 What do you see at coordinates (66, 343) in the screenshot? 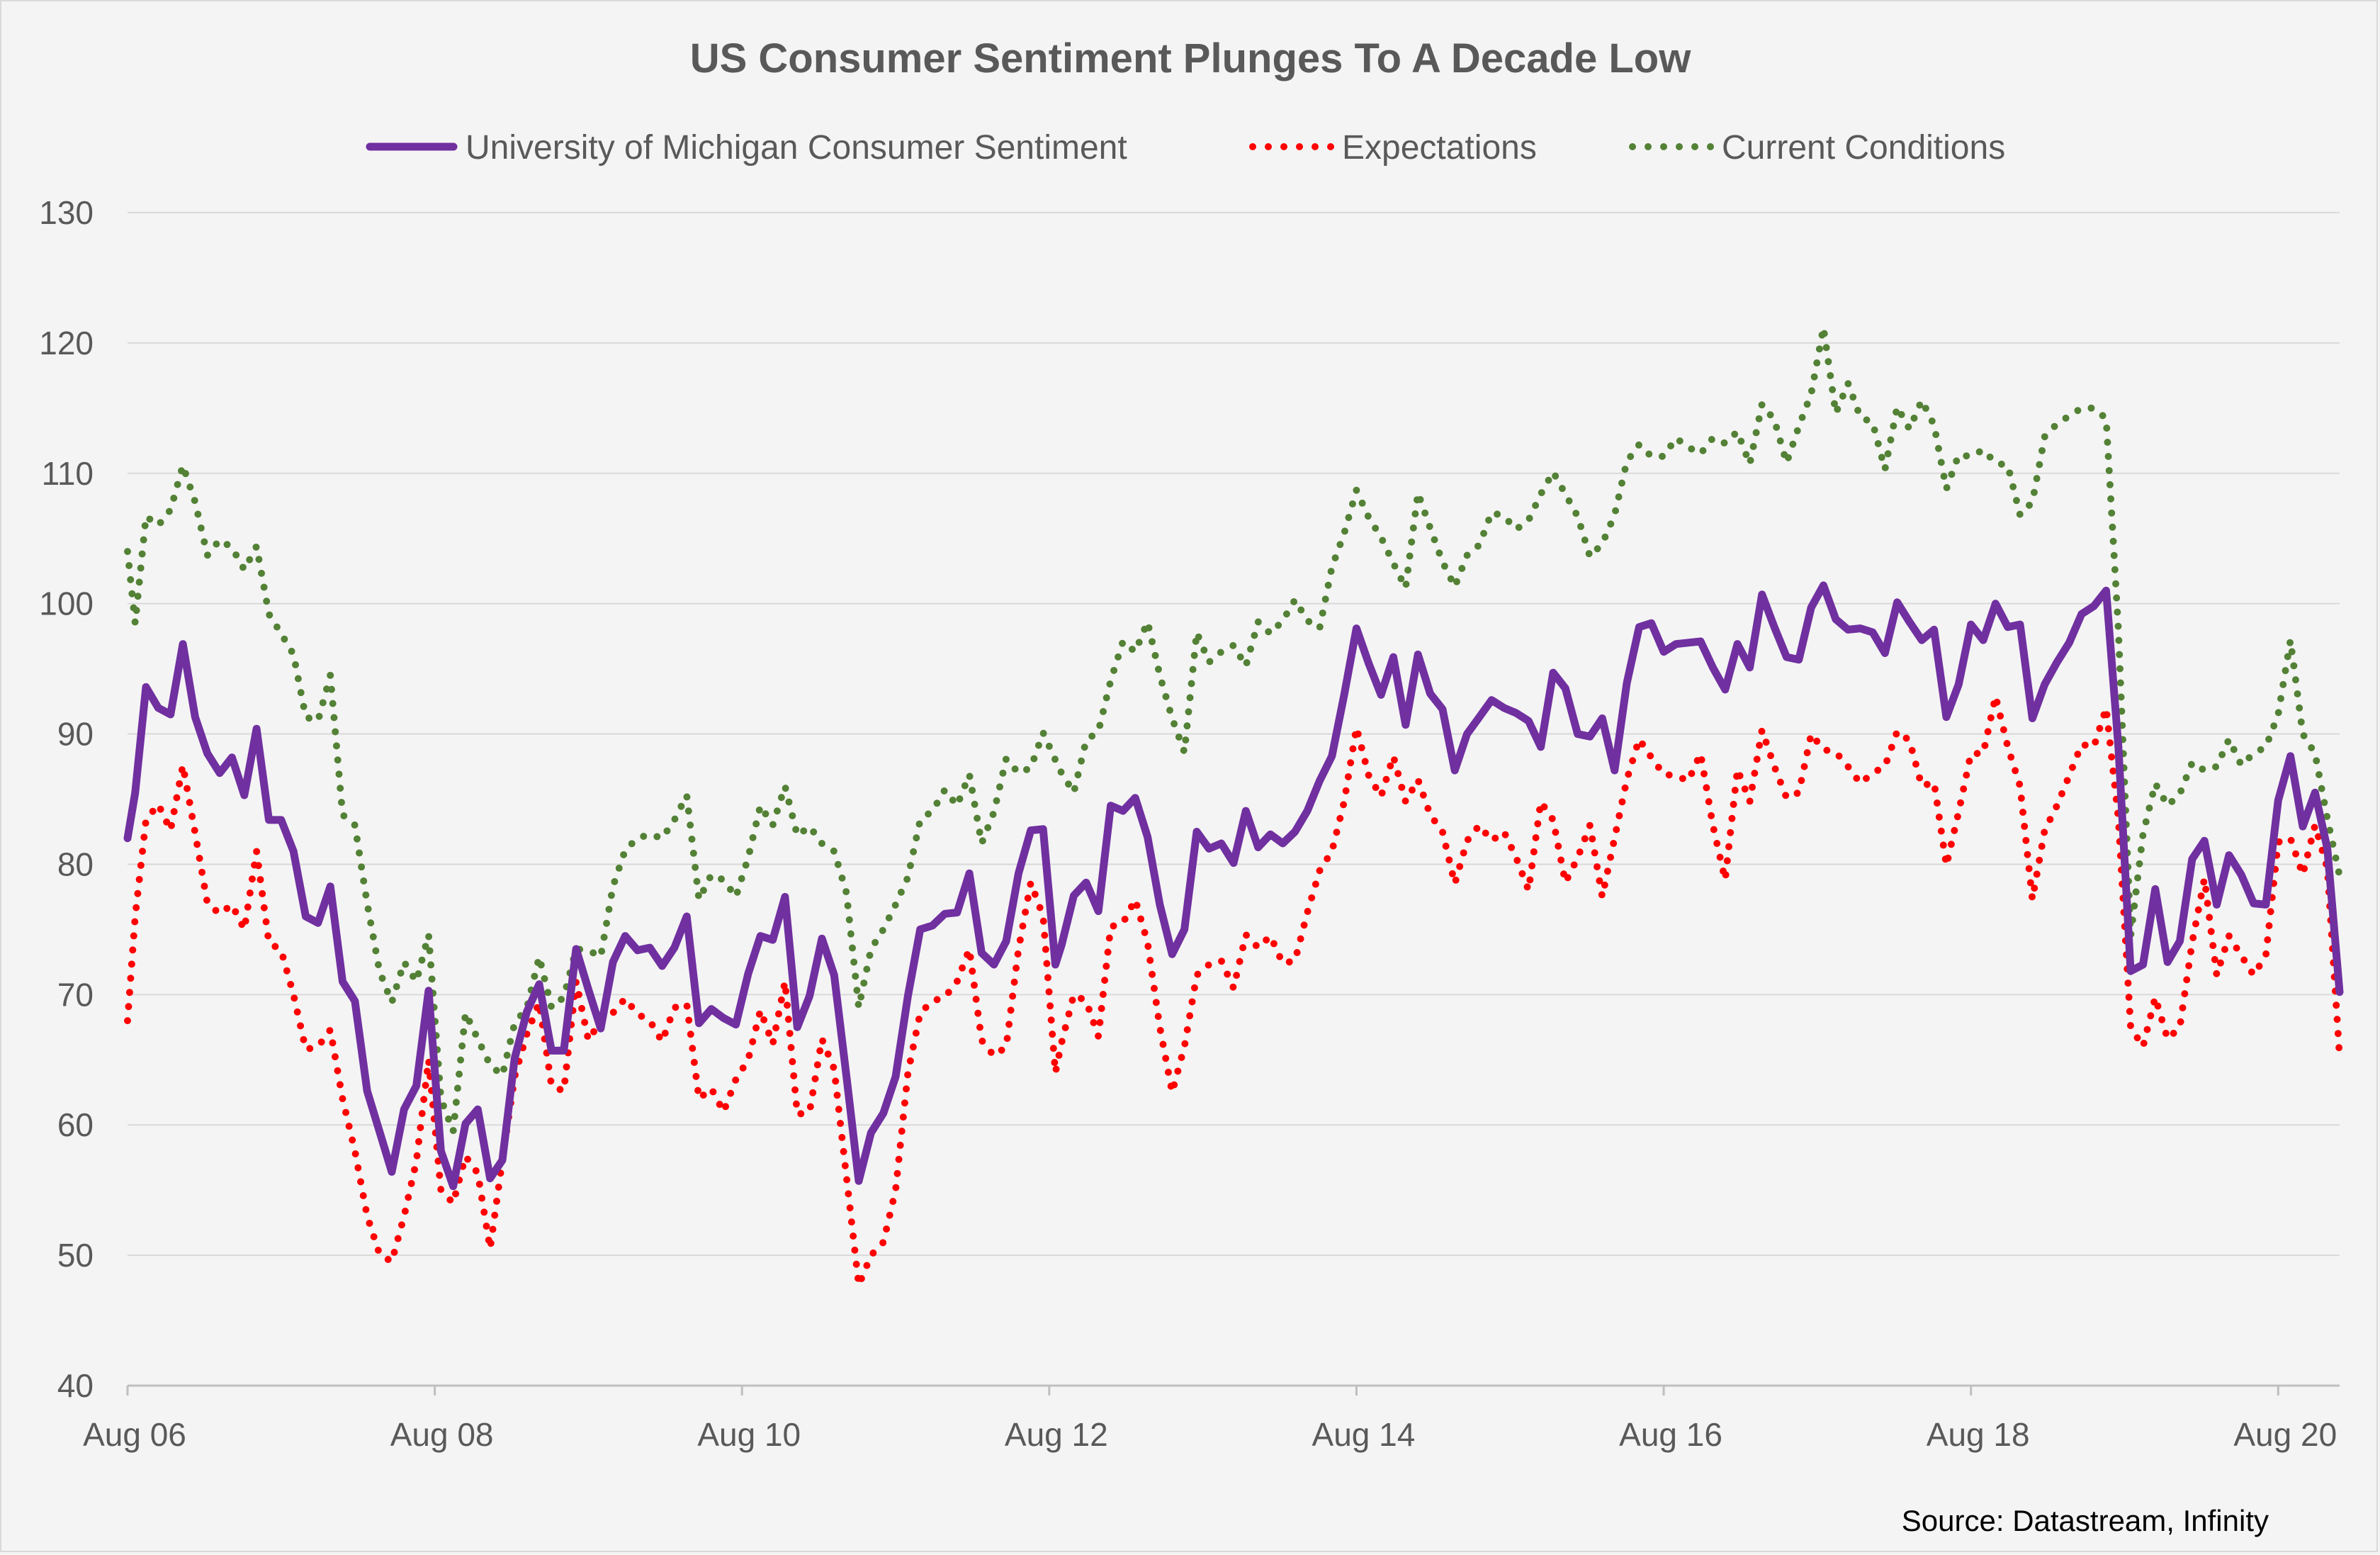
I see `y-tick-label: 120` at bounding box center [66, 343].